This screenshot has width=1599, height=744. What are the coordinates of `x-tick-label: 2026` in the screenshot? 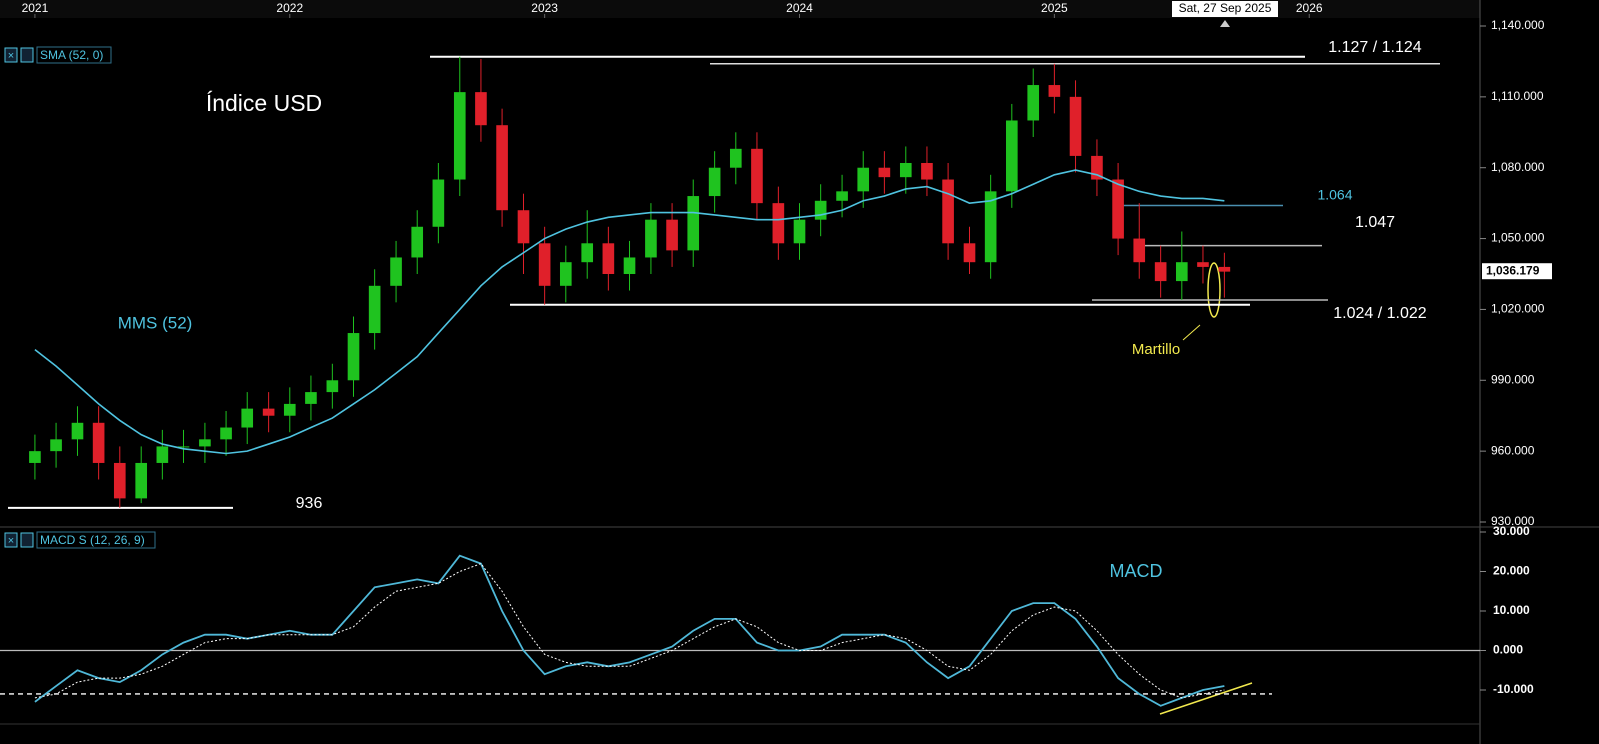 It's located at (1309, 8).